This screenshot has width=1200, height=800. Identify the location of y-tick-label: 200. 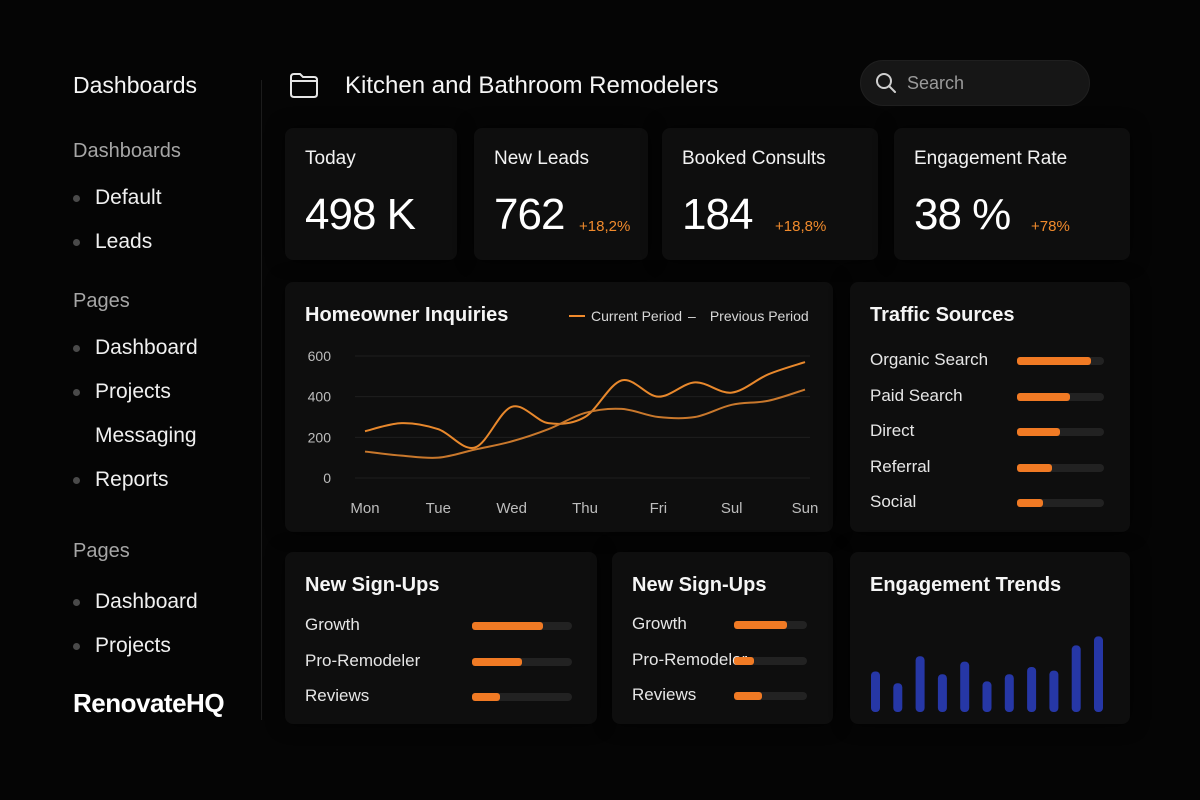
(320, 437).